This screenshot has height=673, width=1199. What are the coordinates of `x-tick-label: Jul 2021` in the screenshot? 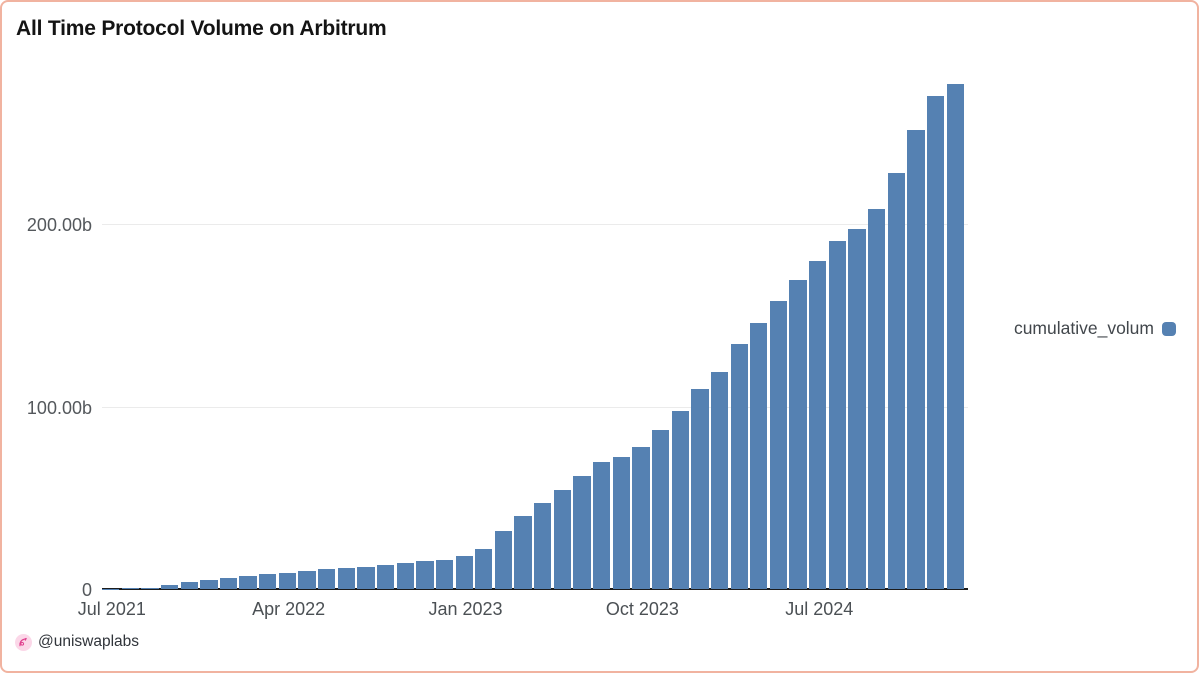 It's located at (111, 609).